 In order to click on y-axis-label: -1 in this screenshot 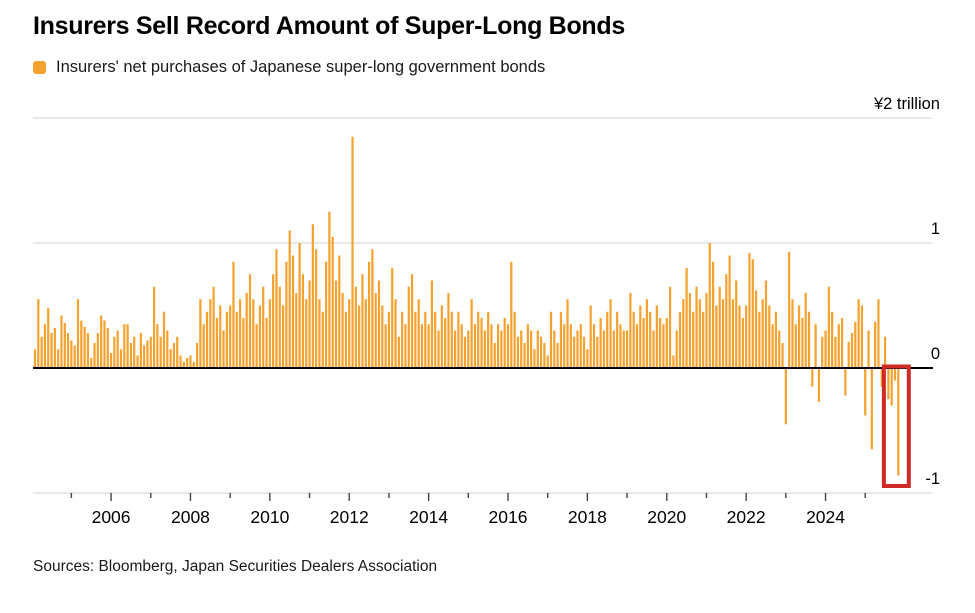, I will do `click(932, 479)`.